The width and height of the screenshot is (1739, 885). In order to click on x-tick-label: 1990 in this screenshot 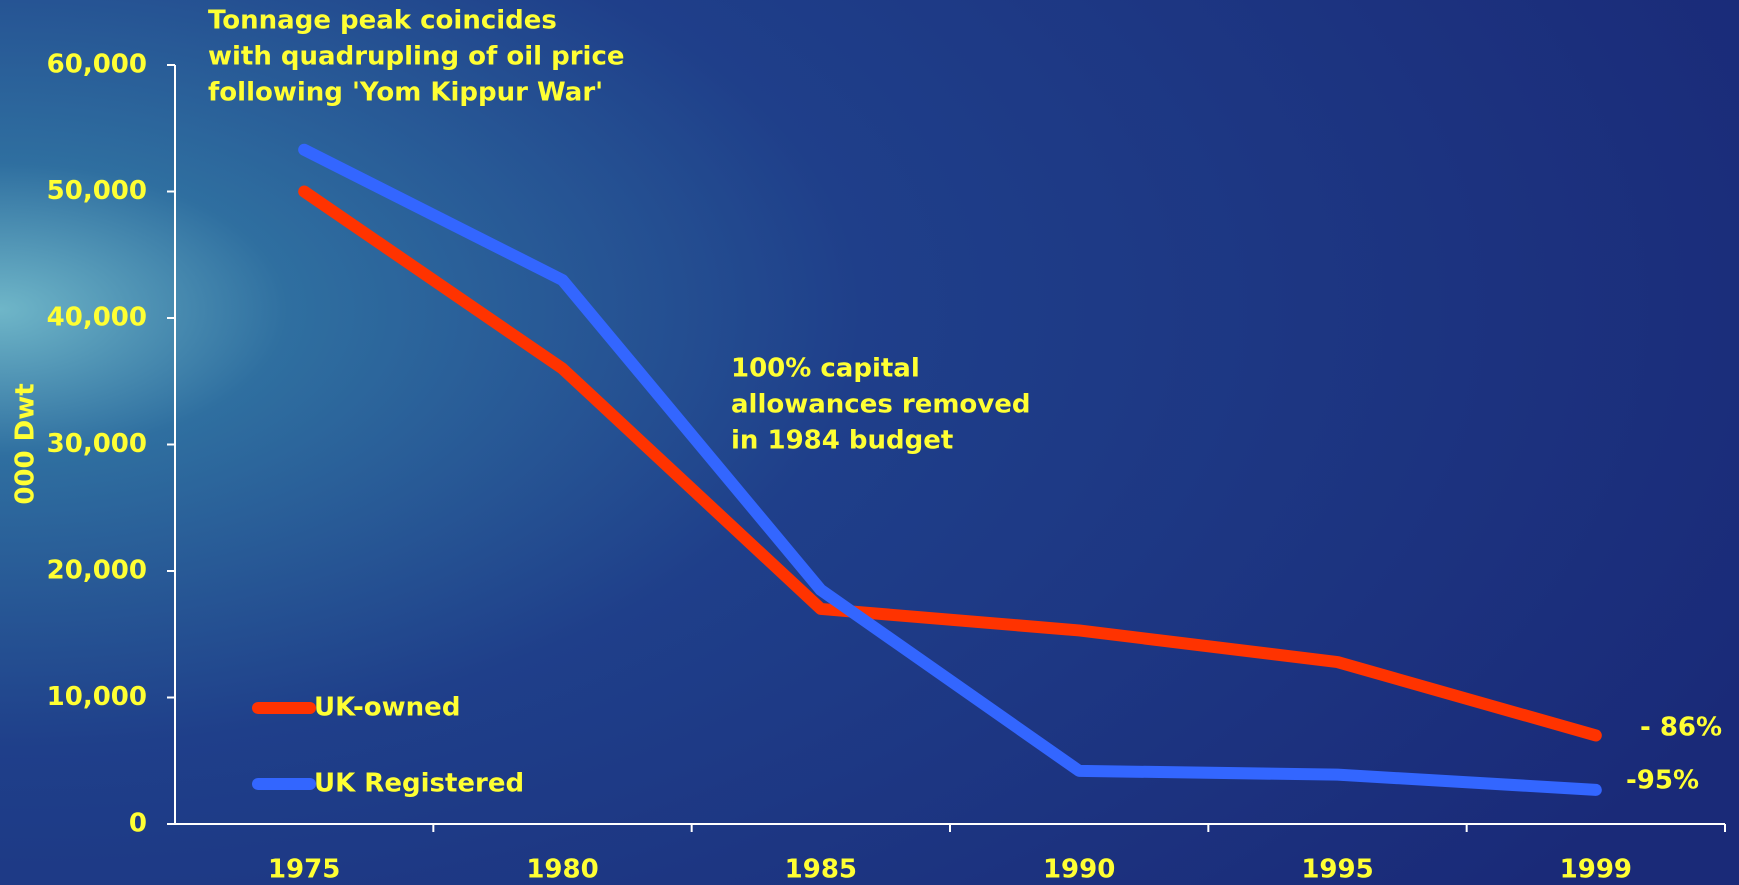, I will do `click(1079, 870)`.